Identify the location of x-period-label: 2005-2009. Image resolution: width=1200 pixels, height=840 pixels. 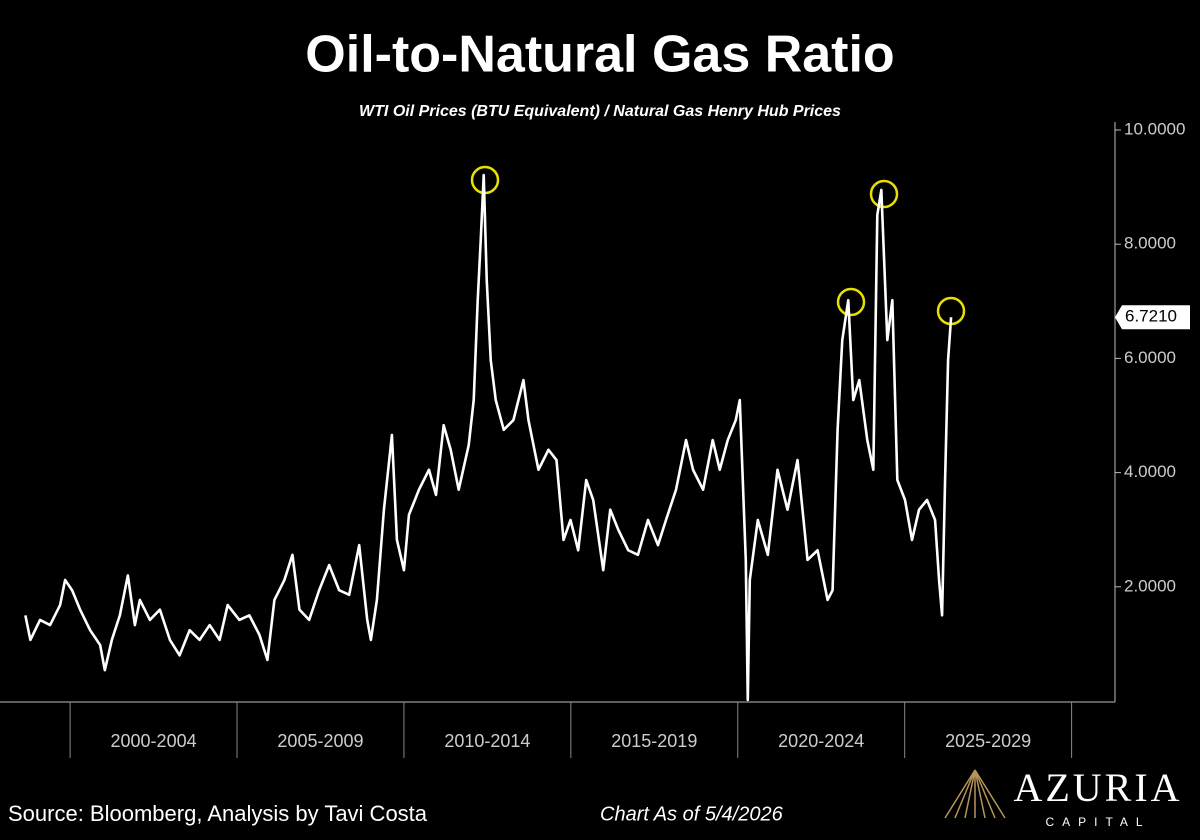
(320, 741).